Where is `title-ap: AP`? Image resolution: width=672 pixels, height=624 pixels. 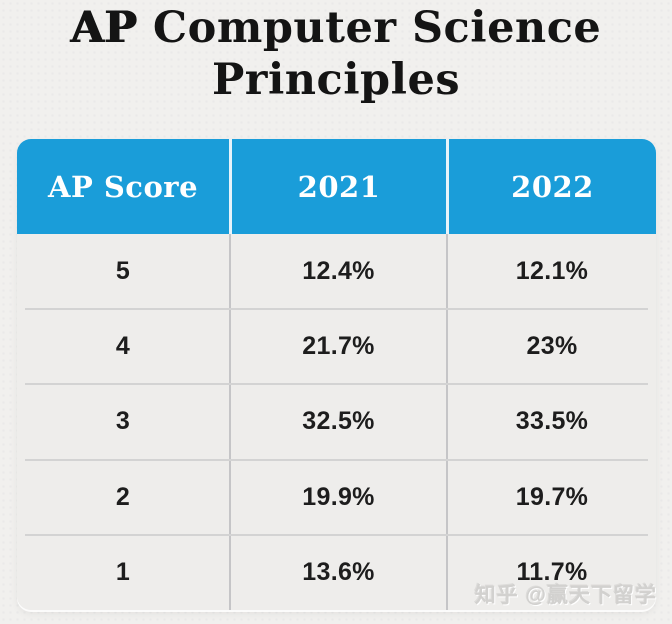
title-ap: AP is located at coordinates (104, 28).